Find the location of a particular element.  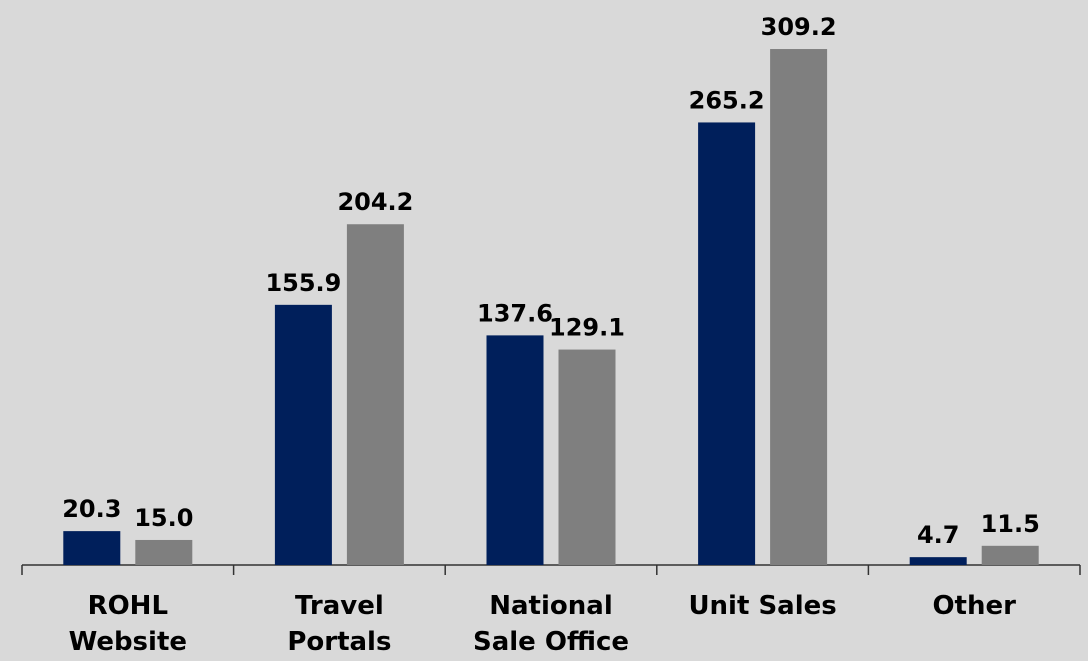

data-label: 265.2 is located at coordinates (727, 100).